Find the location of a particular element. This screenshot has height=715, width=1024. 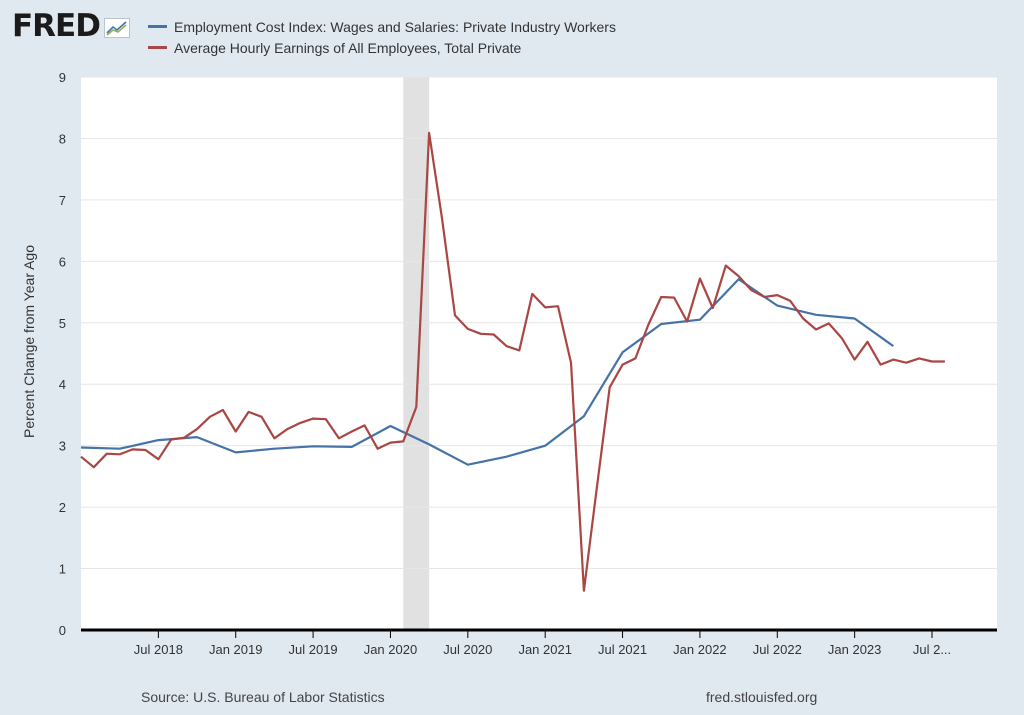

y-tick-label-0: 0 is located at coordinates (62, 630).